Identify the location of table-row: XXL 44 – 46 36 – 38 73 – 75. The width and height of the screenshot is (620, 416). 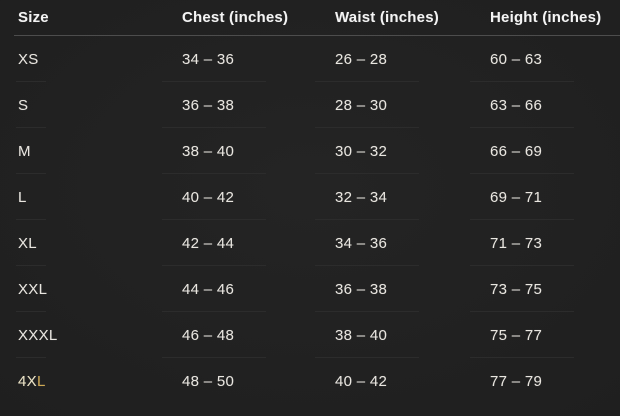
(317, 289).